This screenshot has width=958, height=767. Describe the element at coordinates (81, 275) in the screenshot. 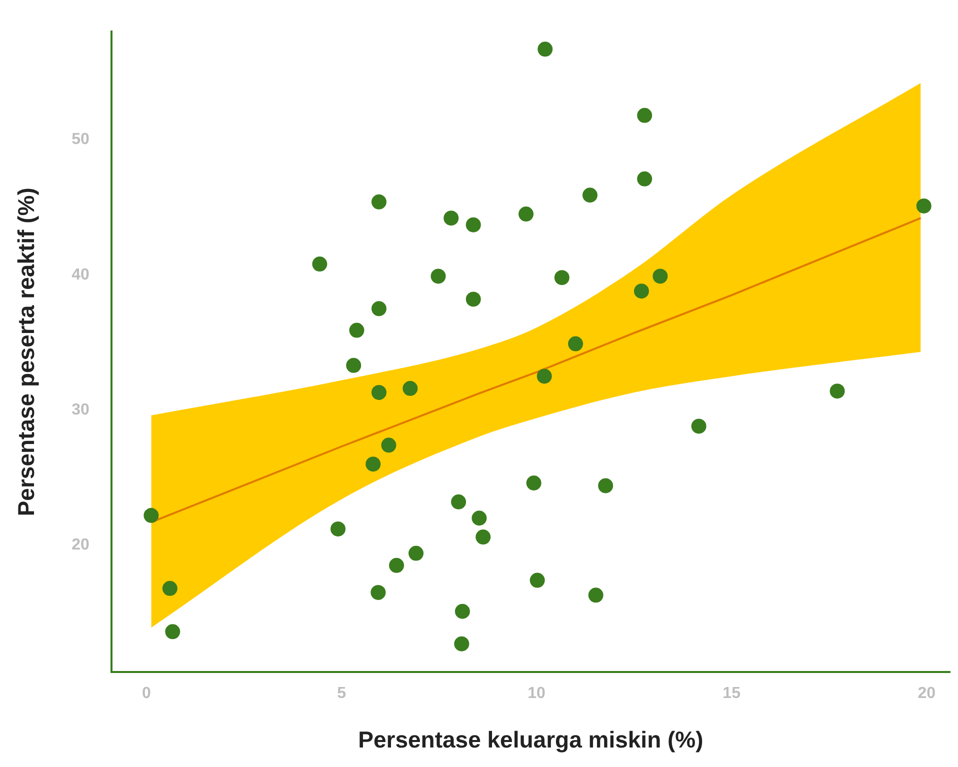

I see `y-tick-label: 40` at that location.